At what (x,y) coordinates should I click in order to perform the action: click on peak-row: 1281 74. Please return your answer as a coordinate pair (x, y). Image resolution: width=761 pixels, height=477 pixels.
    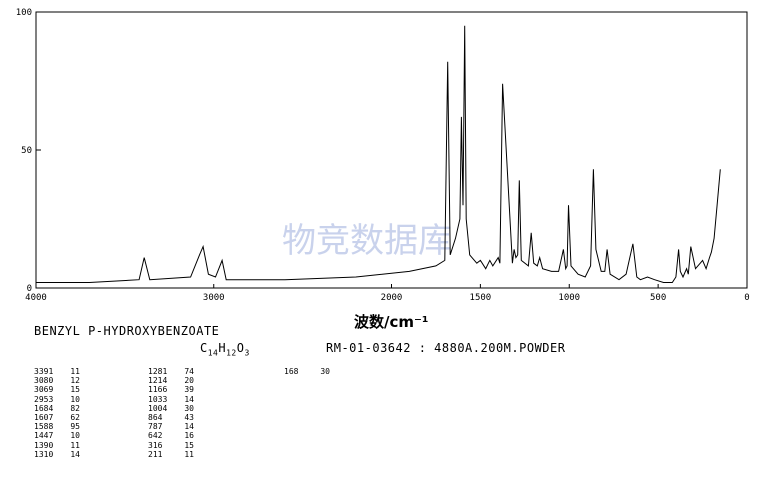
    Looking at the image, I should click on (171, 371).